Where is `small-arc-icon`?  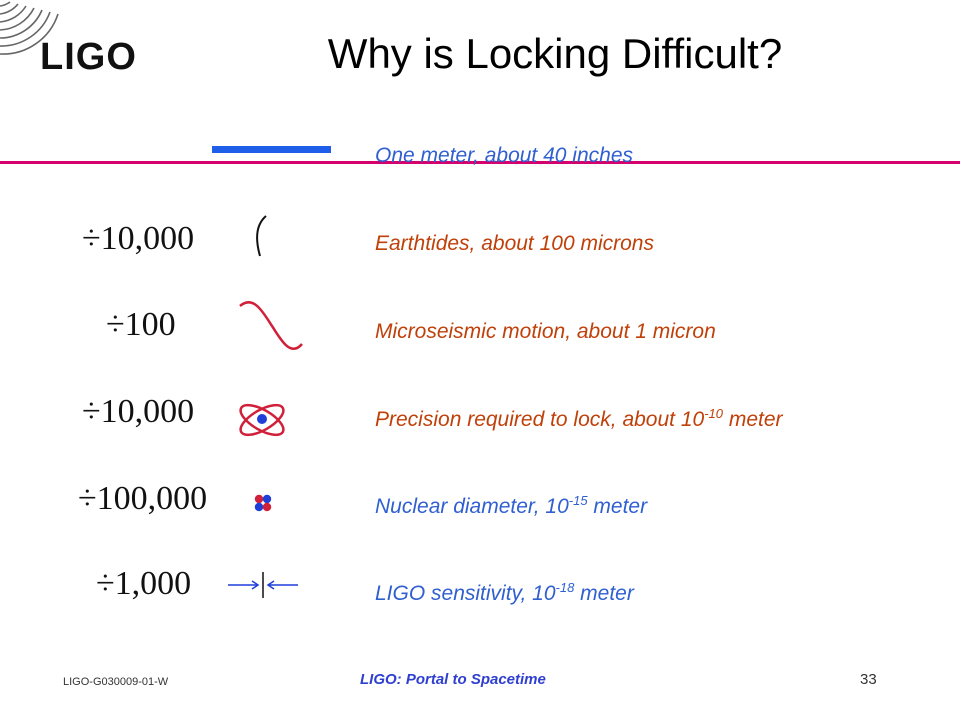 small-arc-icon is located at coordinates (261, 236).